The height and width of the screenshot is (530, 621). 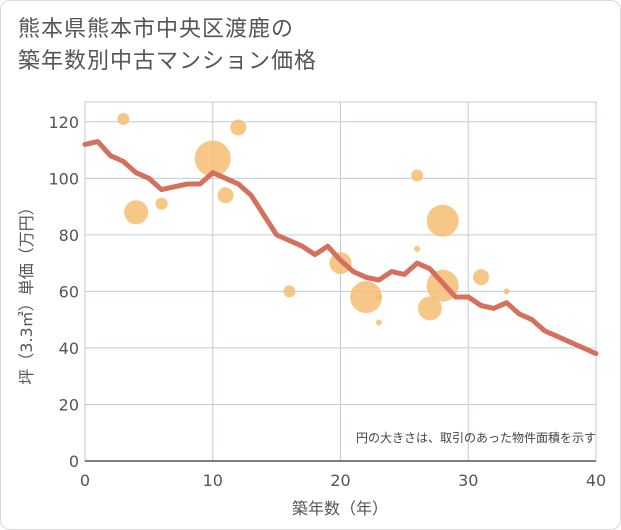 I want to click on chart-title: 熊本県熊本市中央区渡鹿の 築年数別中古マンション価格, so click(x=167, y=46).